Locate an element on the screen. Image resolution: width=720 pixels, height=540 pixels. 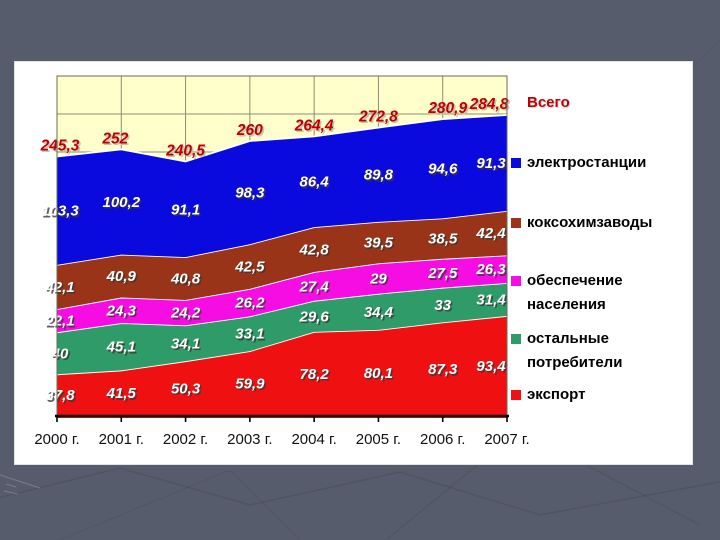
data-label: 86,4 is located at coordinates (315, 182).